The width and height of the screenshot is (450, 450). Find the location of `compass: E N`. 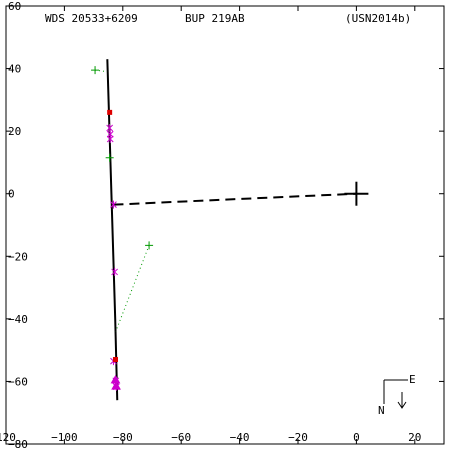

compass: E N is located at coordinates (397, 395).